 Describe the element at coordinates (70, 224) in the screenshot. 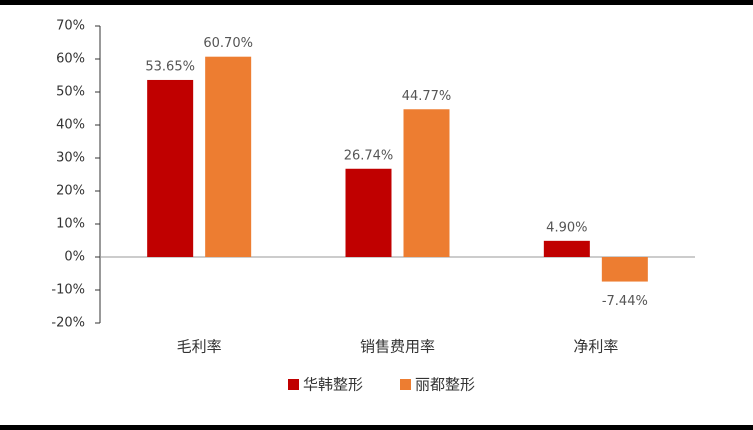

I see `y-tick-label: 10%` at that location.